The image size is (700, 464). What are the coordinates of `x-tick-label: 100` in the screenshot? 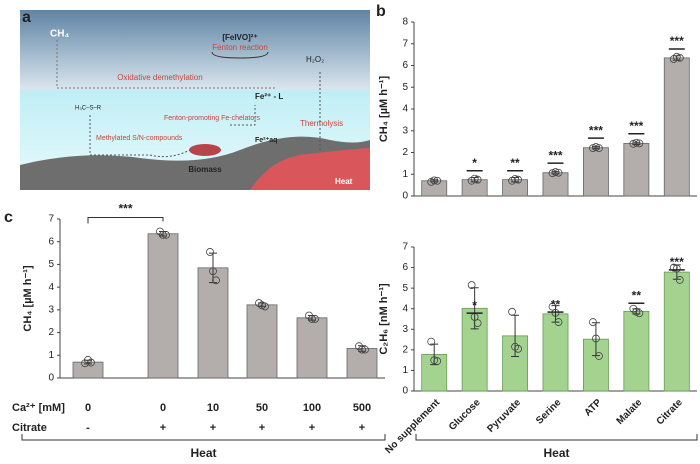 It's located at (312, 408).